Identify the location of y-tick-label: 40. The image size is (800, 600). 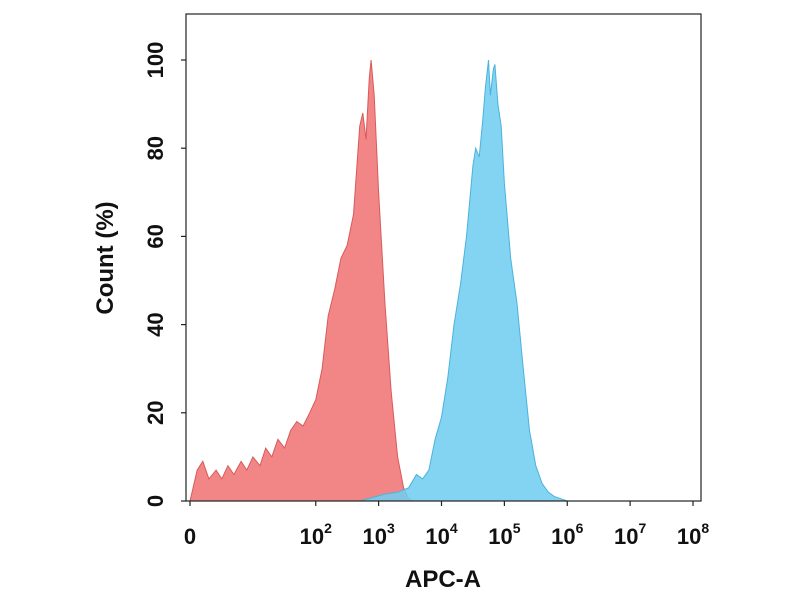
(155, 324).